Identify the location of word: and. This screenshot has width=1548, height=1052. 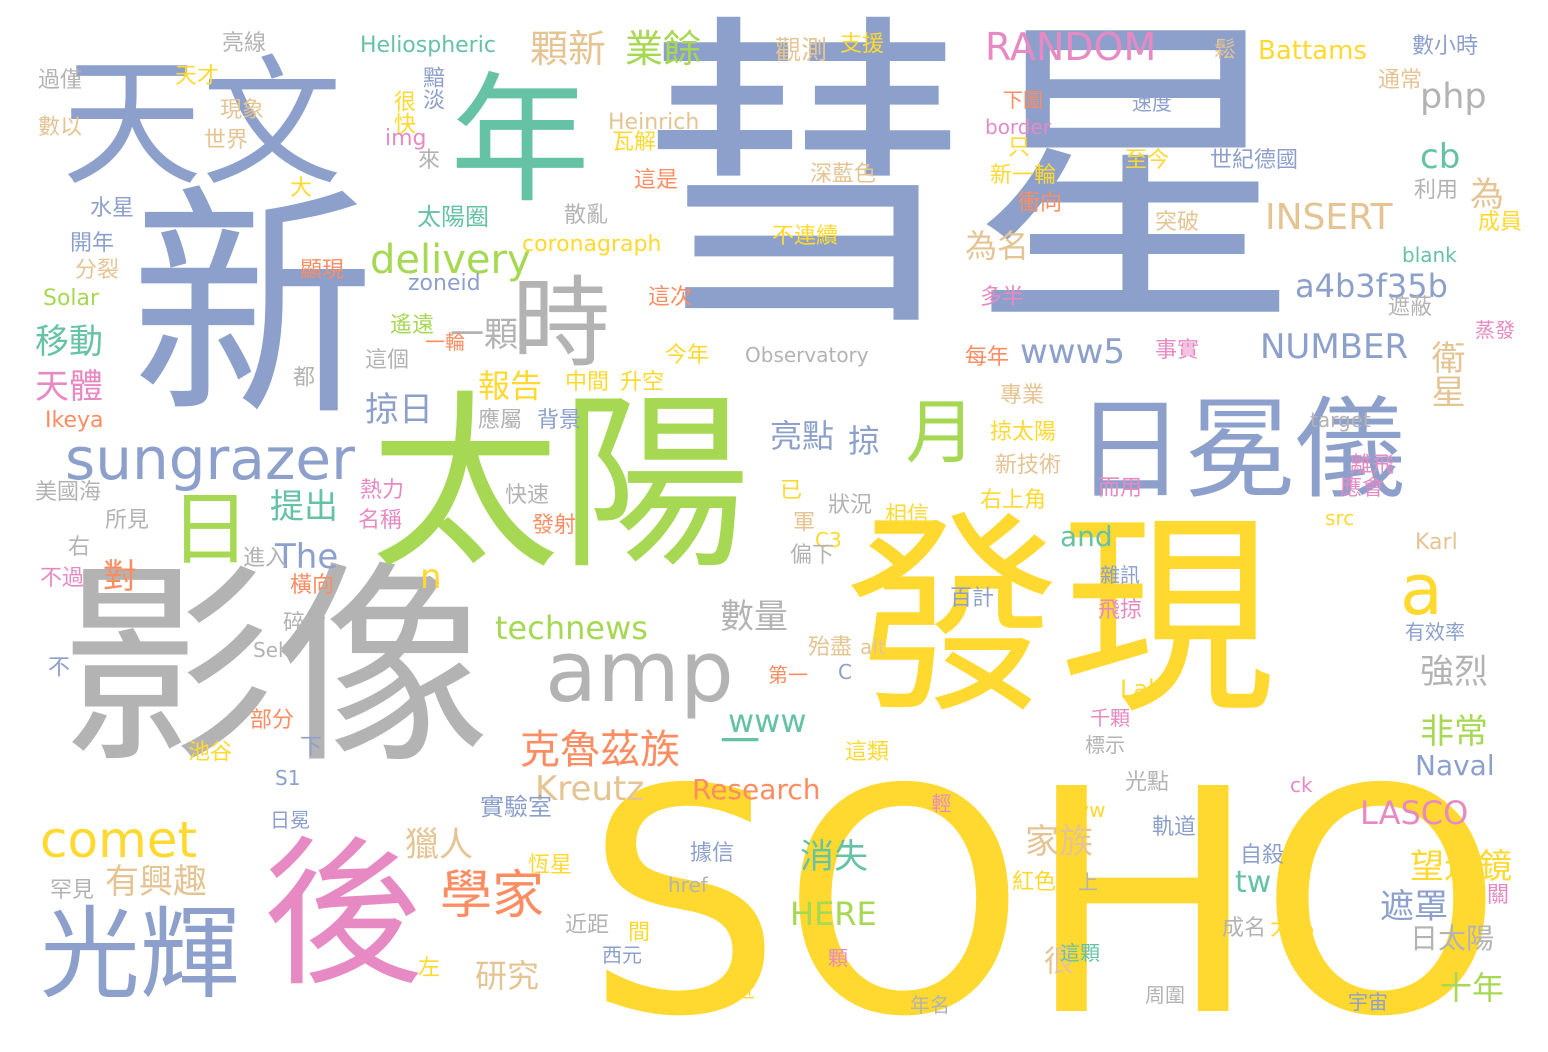
(1086, 536).